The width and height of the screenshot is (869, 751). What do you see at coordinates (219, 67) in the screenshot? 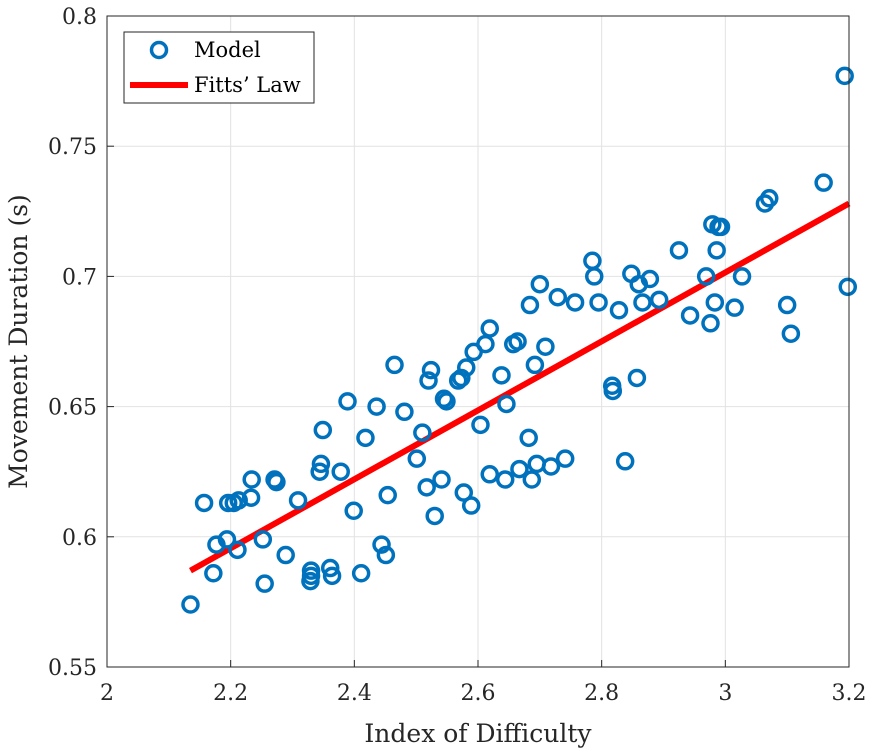
I see `legend: Model Fitts’ Law` at bounding box center [219, 67].